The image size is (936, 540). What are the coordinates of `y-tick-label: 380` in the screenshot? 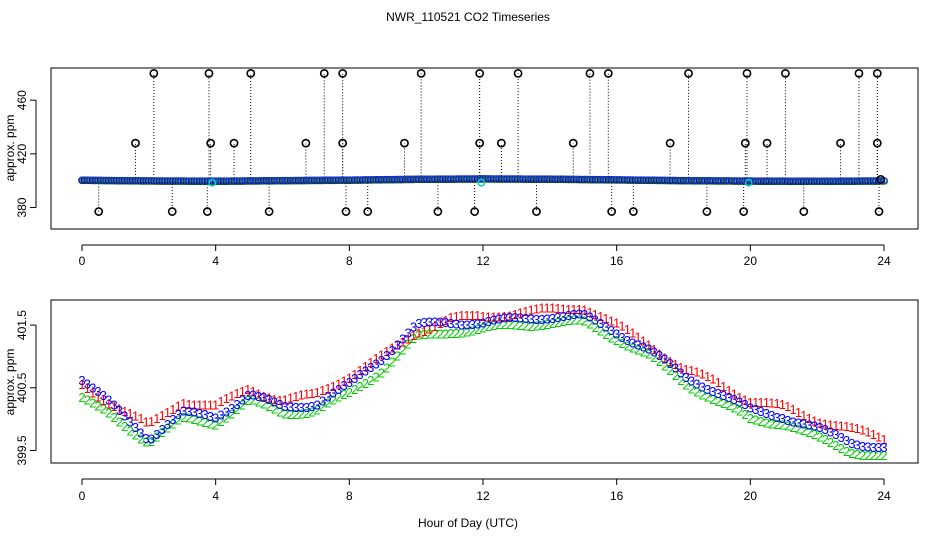 It's located at (22, 207).